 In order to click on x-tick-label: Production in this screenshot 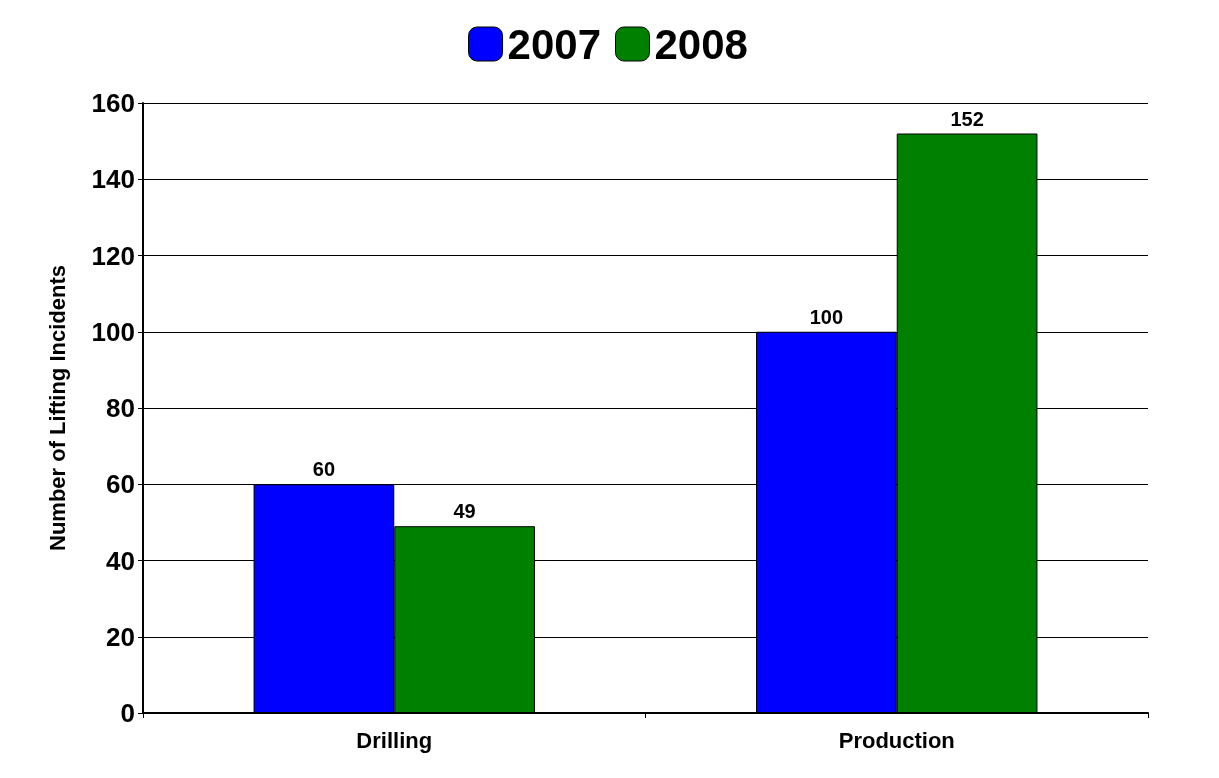, I will do `click(896, 740)`.